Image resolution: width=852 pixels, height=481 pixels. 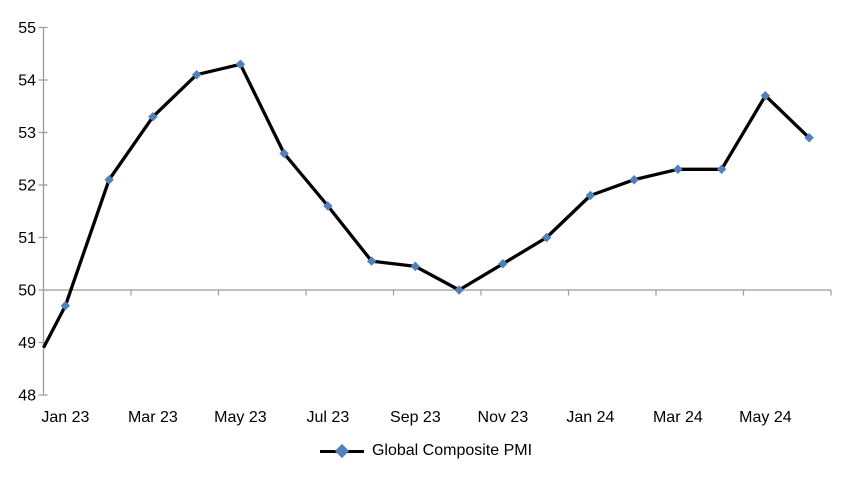 I want to click on y-tick-label: 53, so click(x=27, y=133).